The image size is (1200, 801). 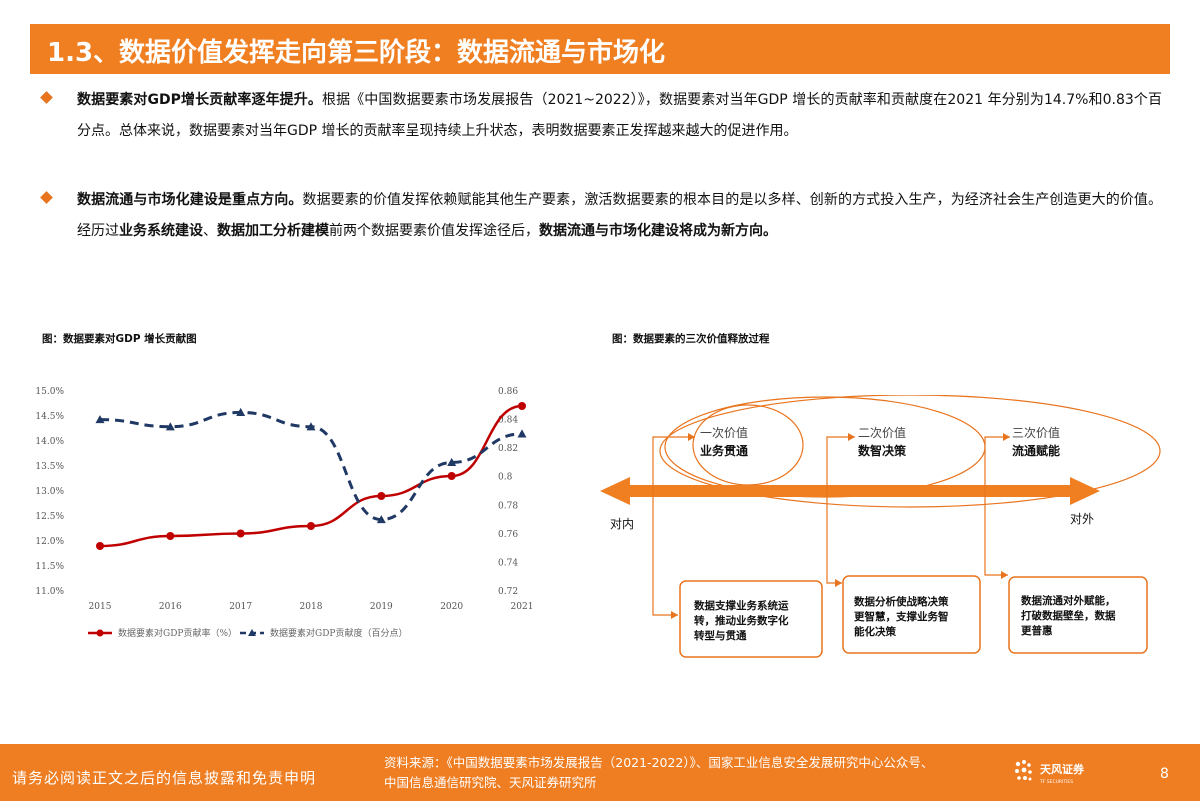 What do you see at coordinates (119, 339) in the screenshot?
I see `left-chart-title: 图：数据要素对GDP 增长贡献图` at bounding box center [119, 339].